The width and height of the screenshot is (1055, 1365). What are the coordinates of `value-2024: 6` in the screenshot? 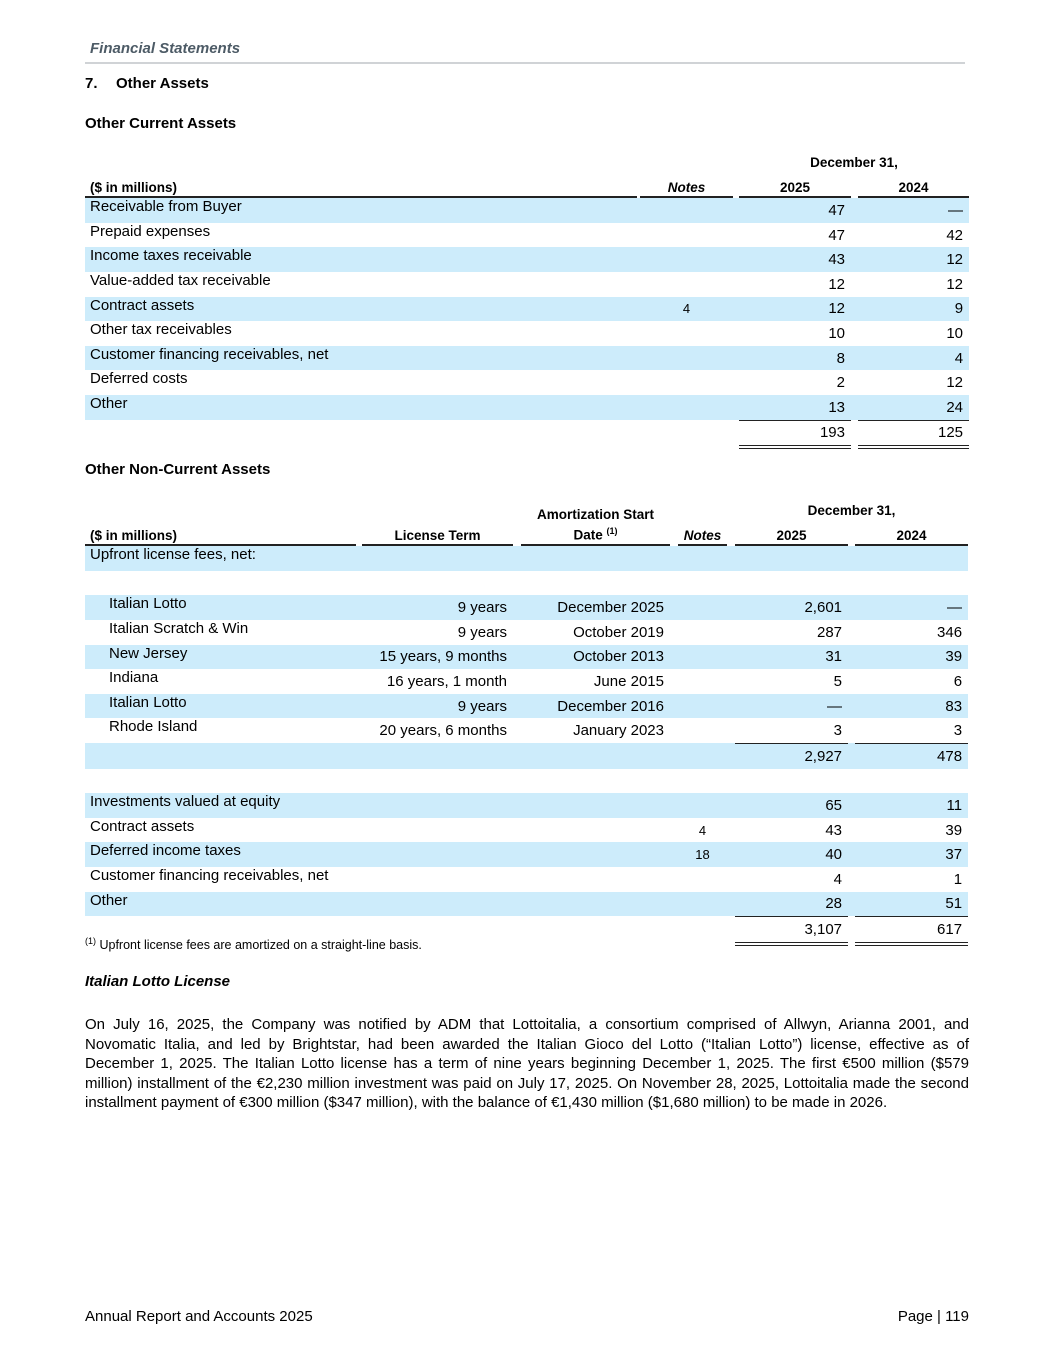 It's located at (958, 681).